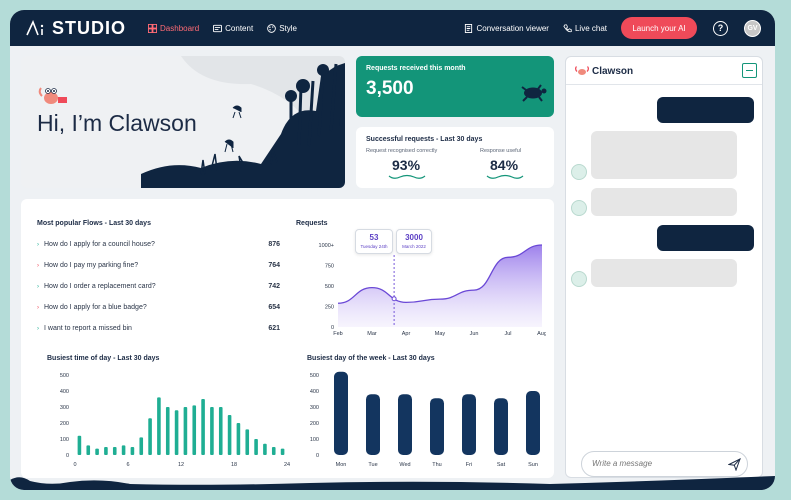 Image resolution: width=791 pixels, height=500 pixels. Describe the element at coordinates (103, 358) in the screenshot. I see `time-of-day-title: Busiest time of day - Last 30 days` at that location.